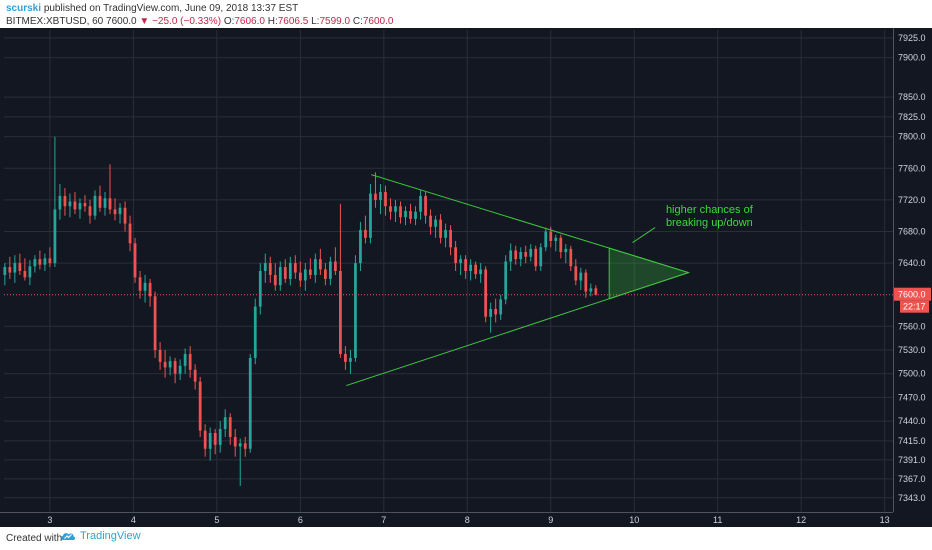  What do you see at coordinates (272, 21) in the screenshot?
I see `high-label: H:` at bounding box center [272, 21].